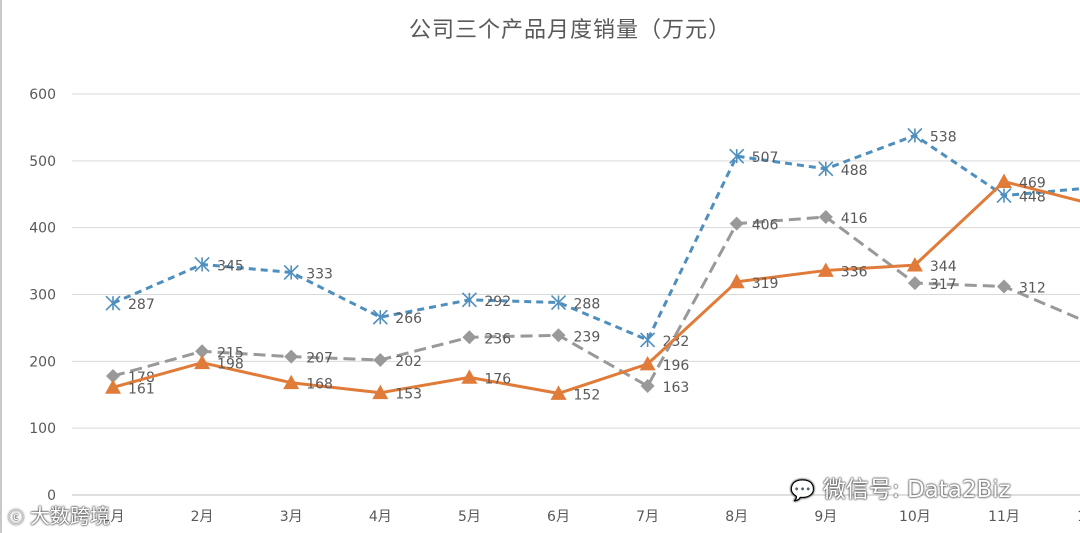  What do you see at coordinates (42, 162) in the screenshot?
I see `y-tick-label: 500` at bounding box center [42, 162].